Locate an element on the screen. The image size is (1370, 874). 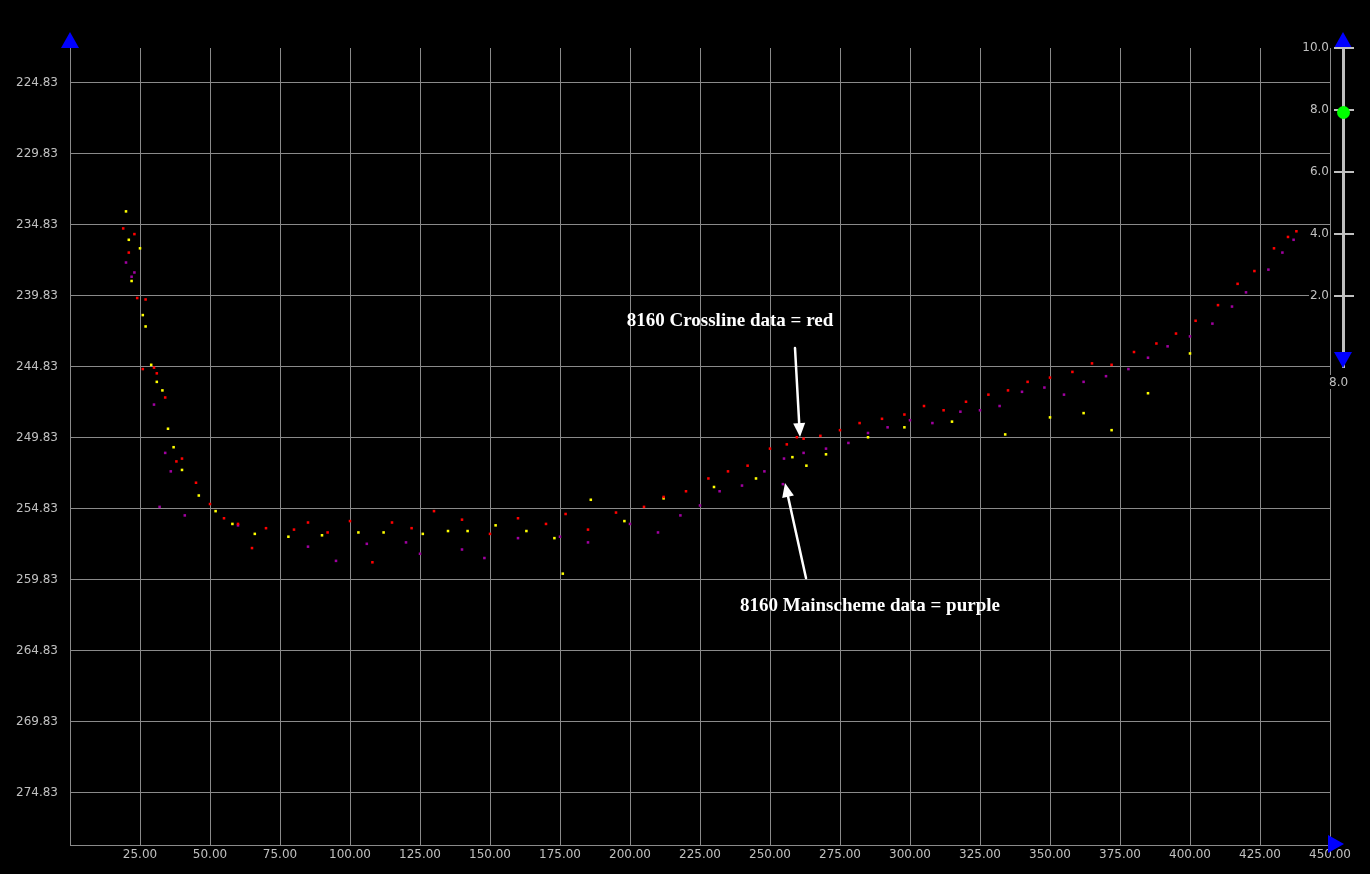
x-tick-label: 100.00 is located at coordinates (350, 854).